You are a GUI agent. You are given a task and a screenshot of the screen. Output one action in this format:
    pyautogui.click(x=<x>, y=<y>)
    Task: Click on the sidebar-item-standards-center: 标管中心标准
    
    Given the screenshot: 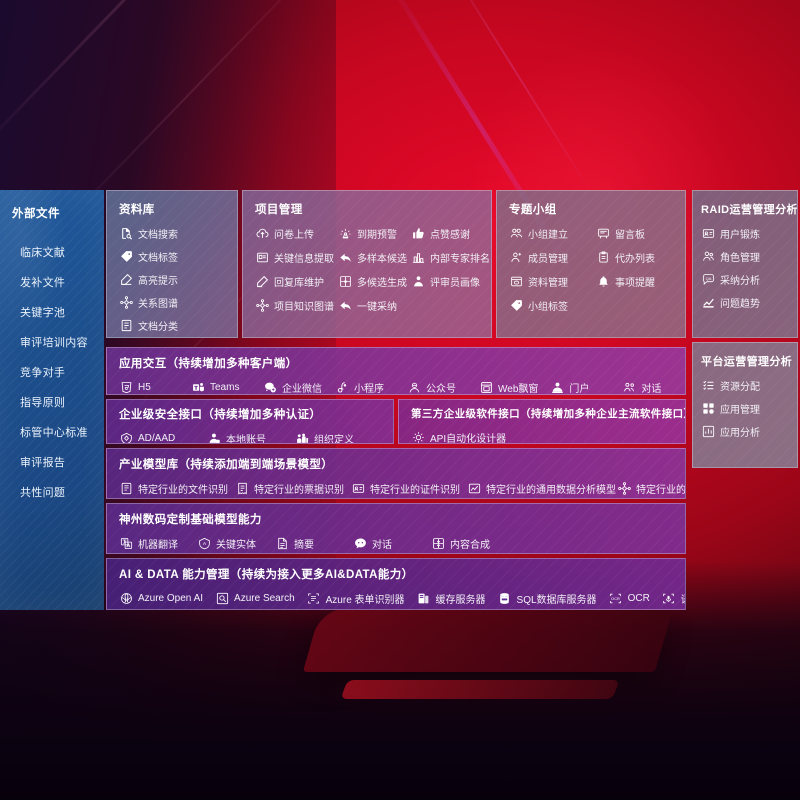 What is the action you would take?
    pyautogui.click(x=54, y=433)
    